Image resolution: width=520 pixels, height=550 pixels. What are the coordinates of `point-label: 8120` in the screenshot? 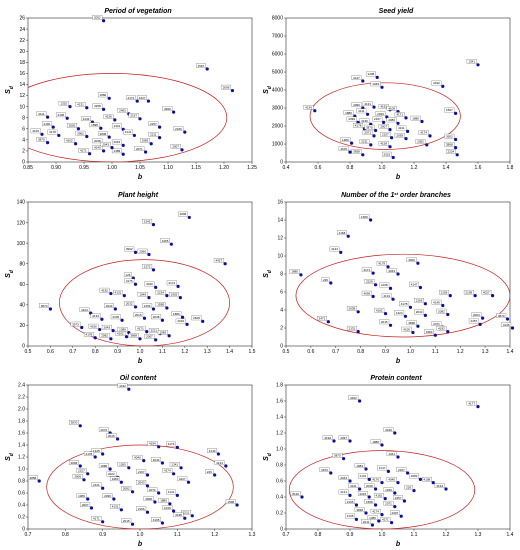 It's located at (295, 494).